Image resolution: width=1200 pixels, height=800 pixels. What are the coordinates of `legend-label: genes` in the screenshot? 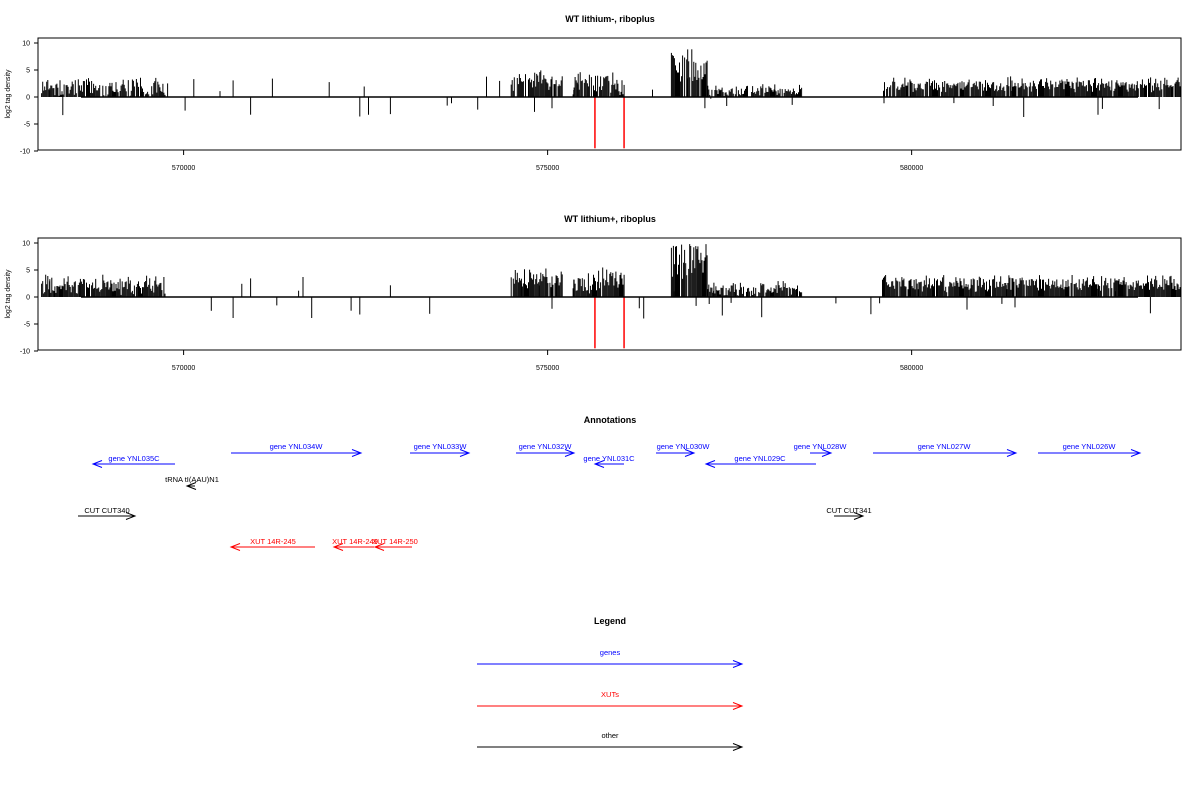 It's located at (610, 652).